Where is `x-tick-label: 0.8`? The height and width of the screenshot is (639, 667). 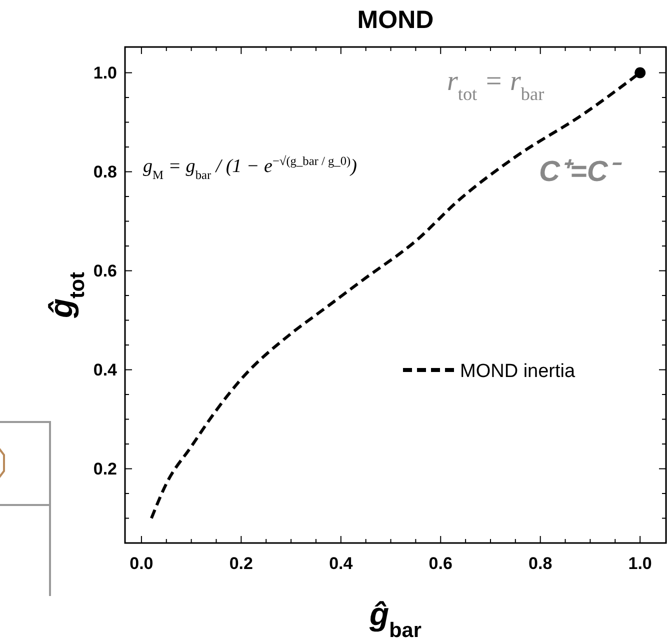 x-tick-label: 0.8 is located at coordinates (540, 563).